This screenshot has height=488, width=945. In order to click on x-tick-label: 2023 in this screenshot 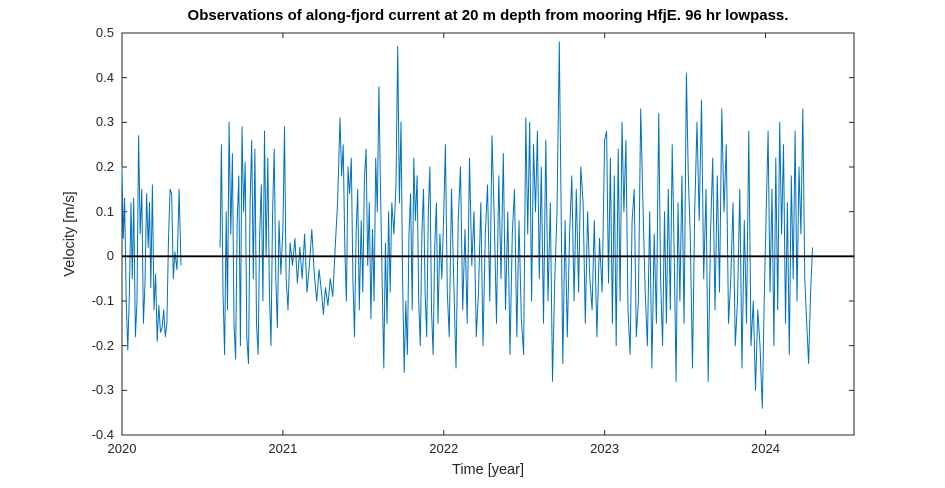, I will do `click(605, 448)`.